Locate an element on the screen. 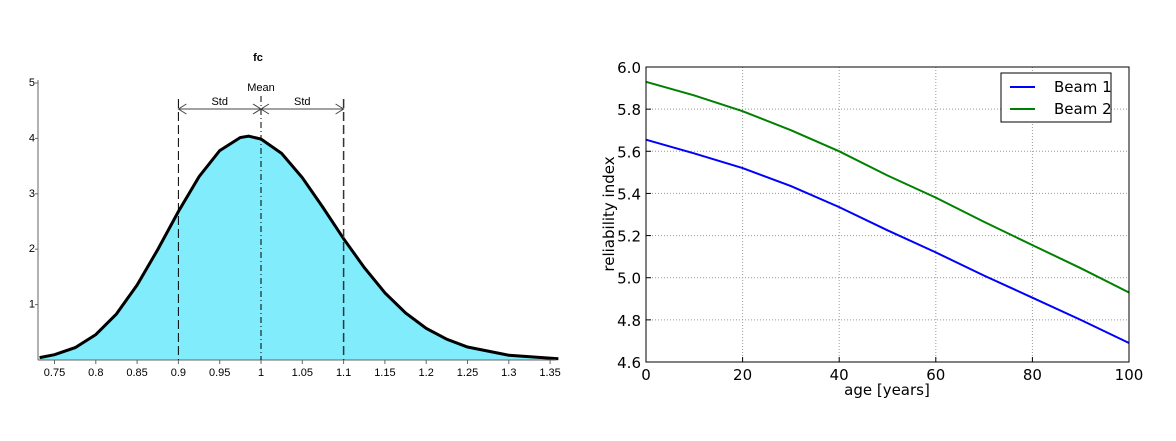  x-tick-label: 20 is located at coordinates (742, 375).